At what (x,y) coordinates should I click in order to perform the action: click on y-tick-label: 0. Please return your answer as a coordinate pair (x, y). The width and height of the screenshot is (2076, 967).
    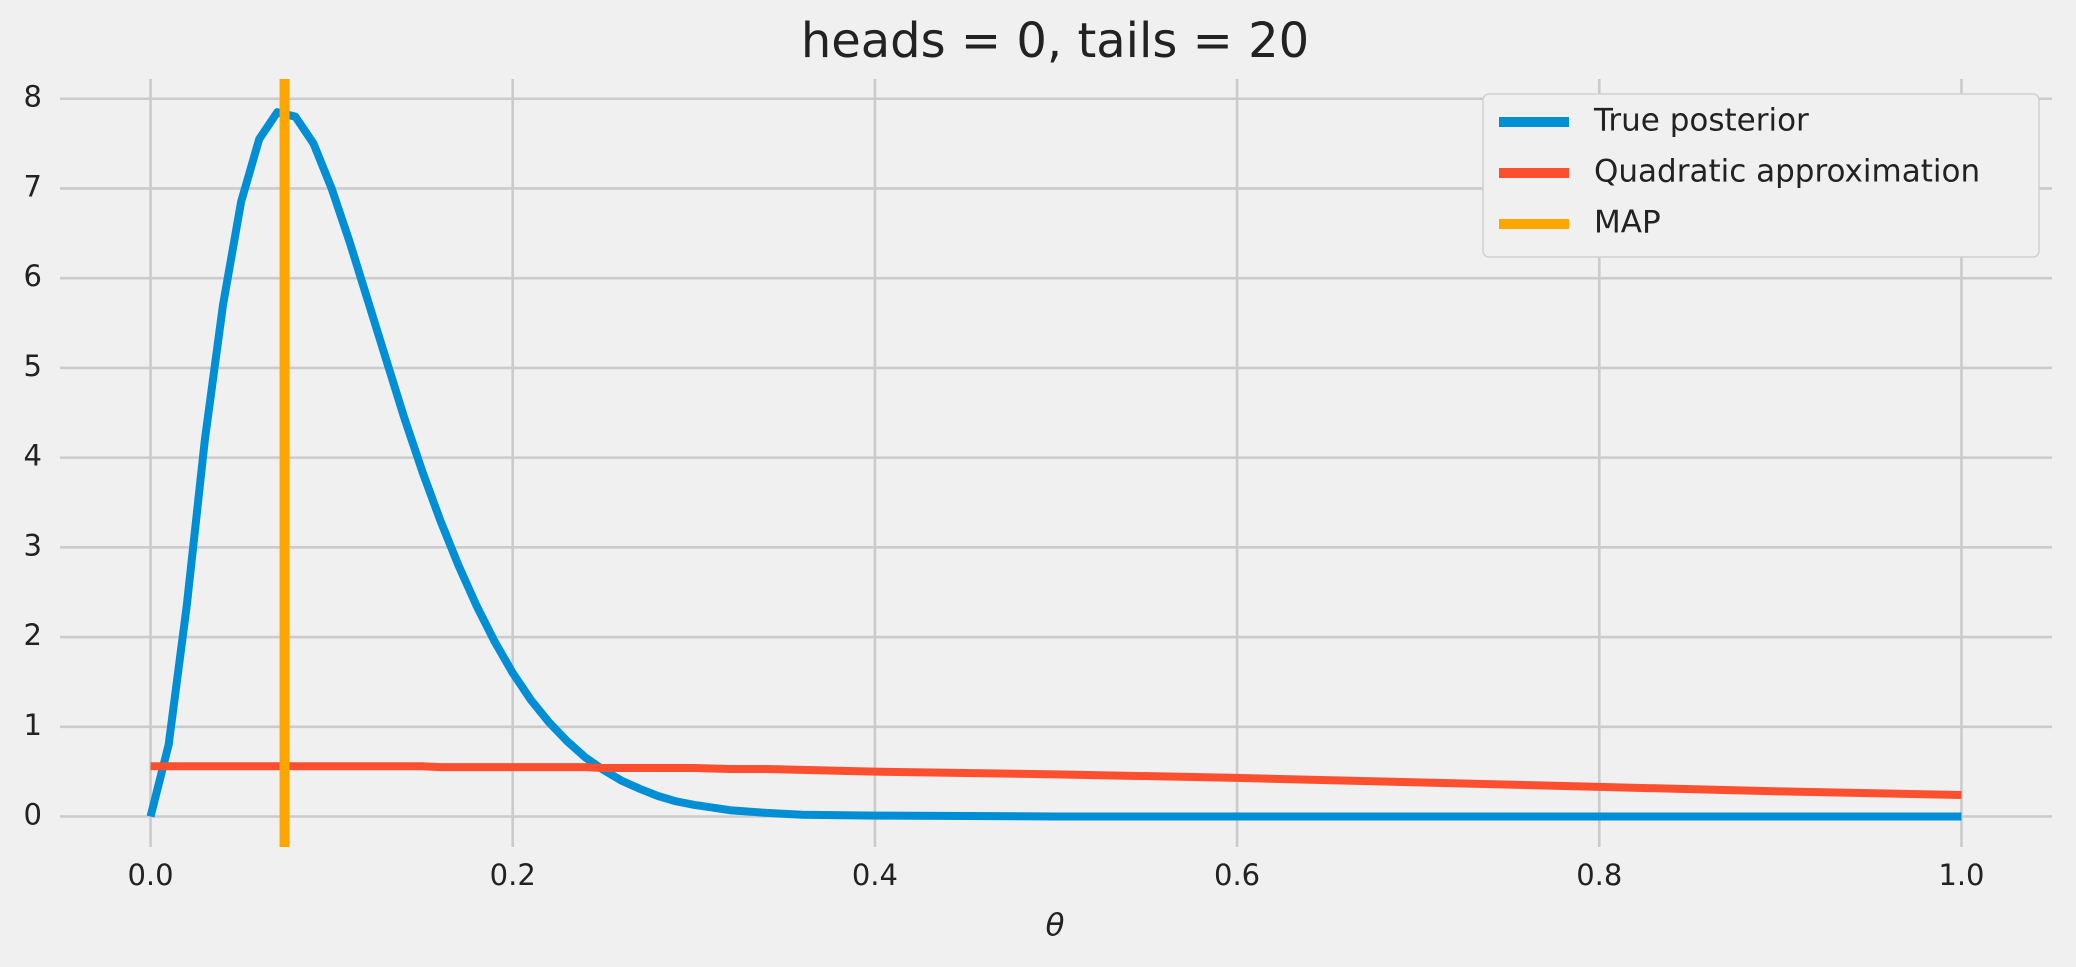
    Looking at the image, I should click on (33, 814).